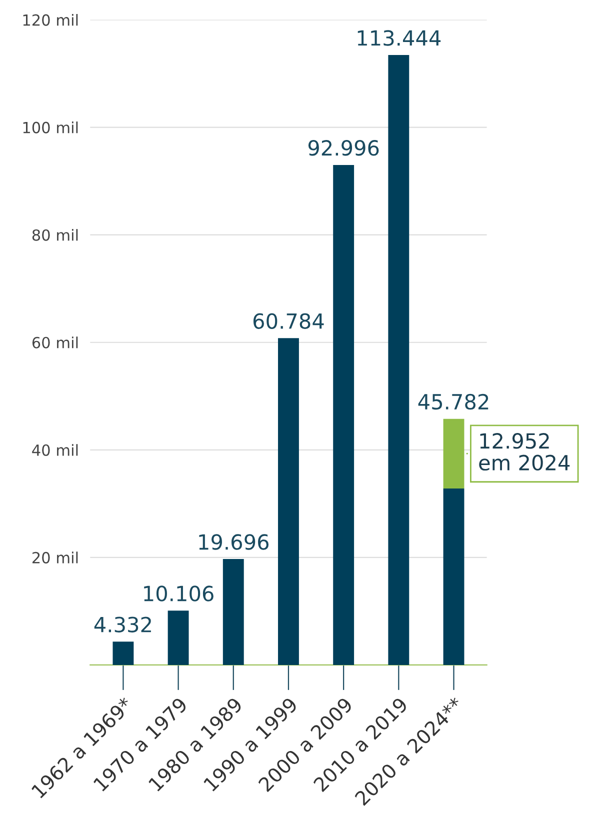 The width and height of the screenshot is (601, 825). I want to click on total-label: 92.996, so click(343, 148).